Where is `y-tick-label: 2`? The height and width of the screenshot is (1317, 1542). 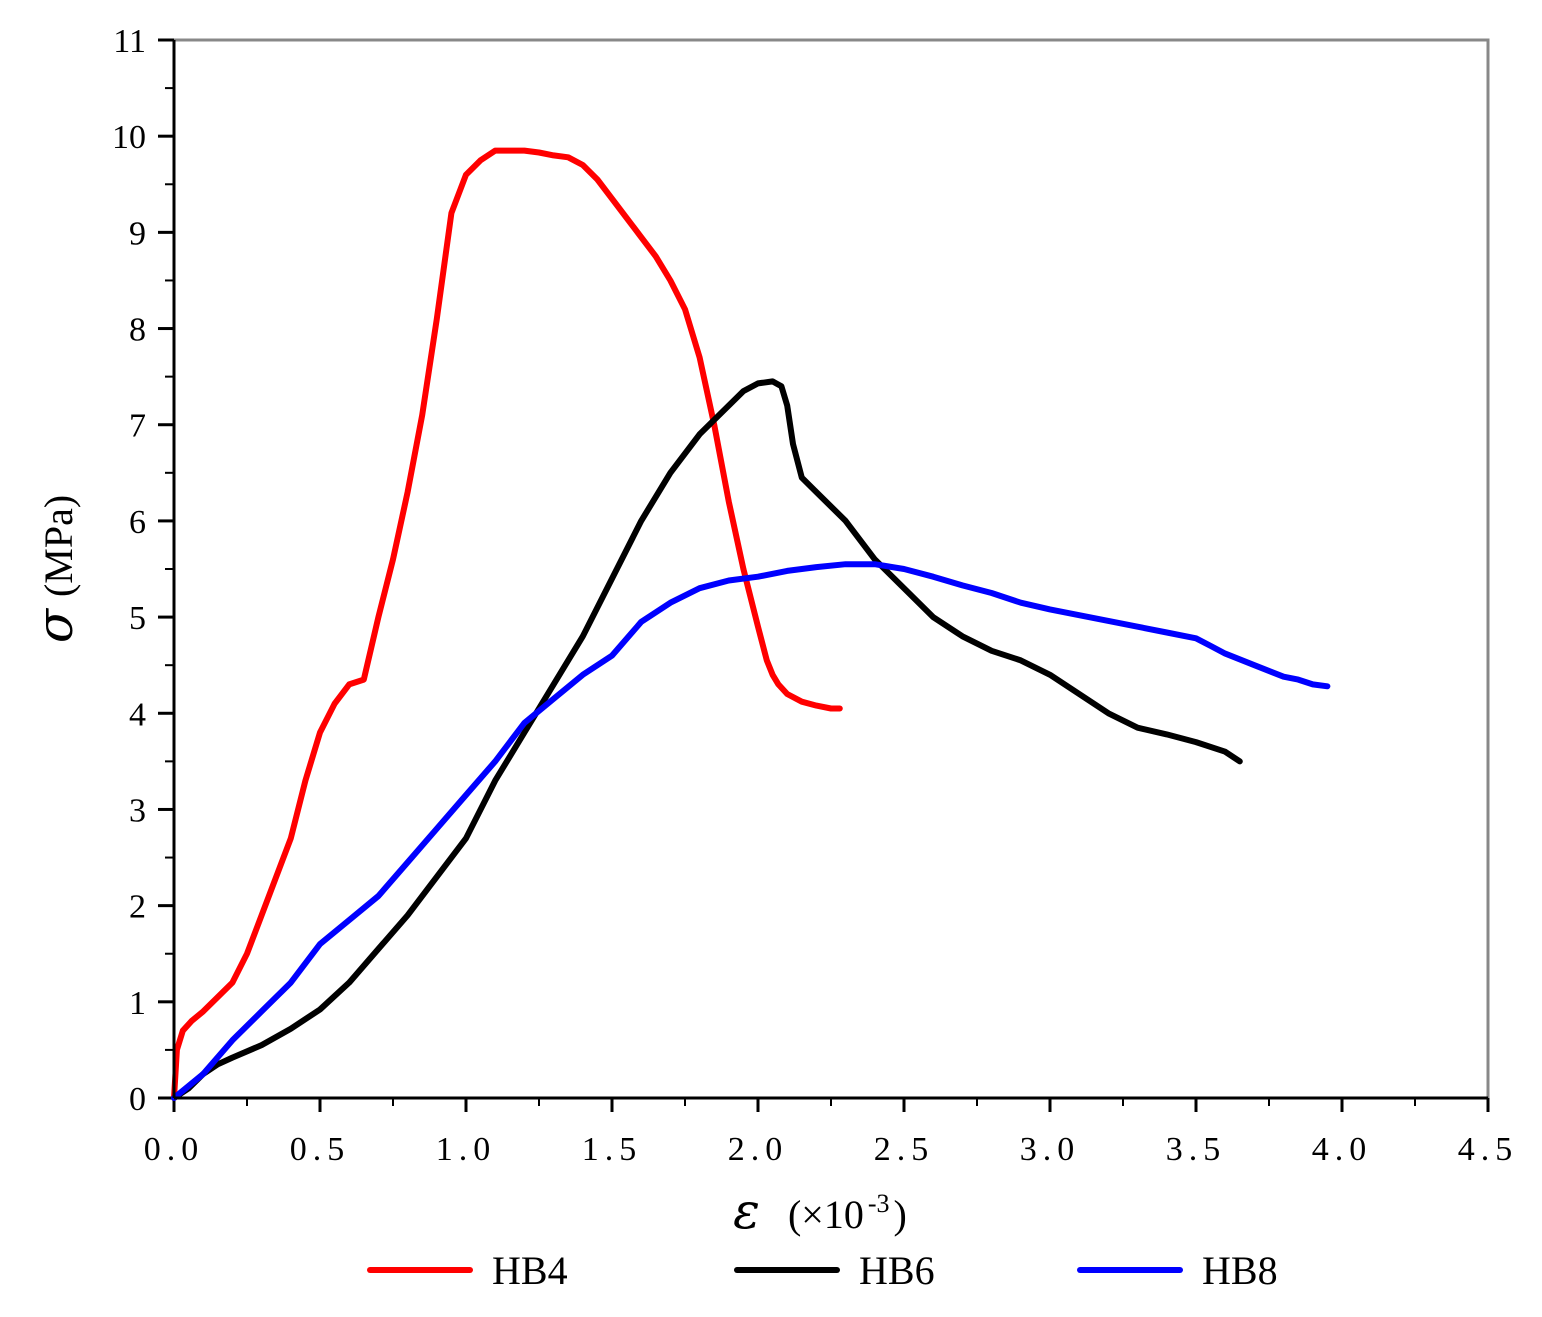 y-tick-label: 2 is located at coordinates (137, 907).